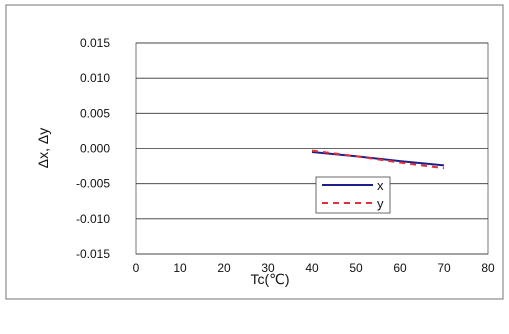  I want to click on x-tick-label: 20, so click(224, 268).